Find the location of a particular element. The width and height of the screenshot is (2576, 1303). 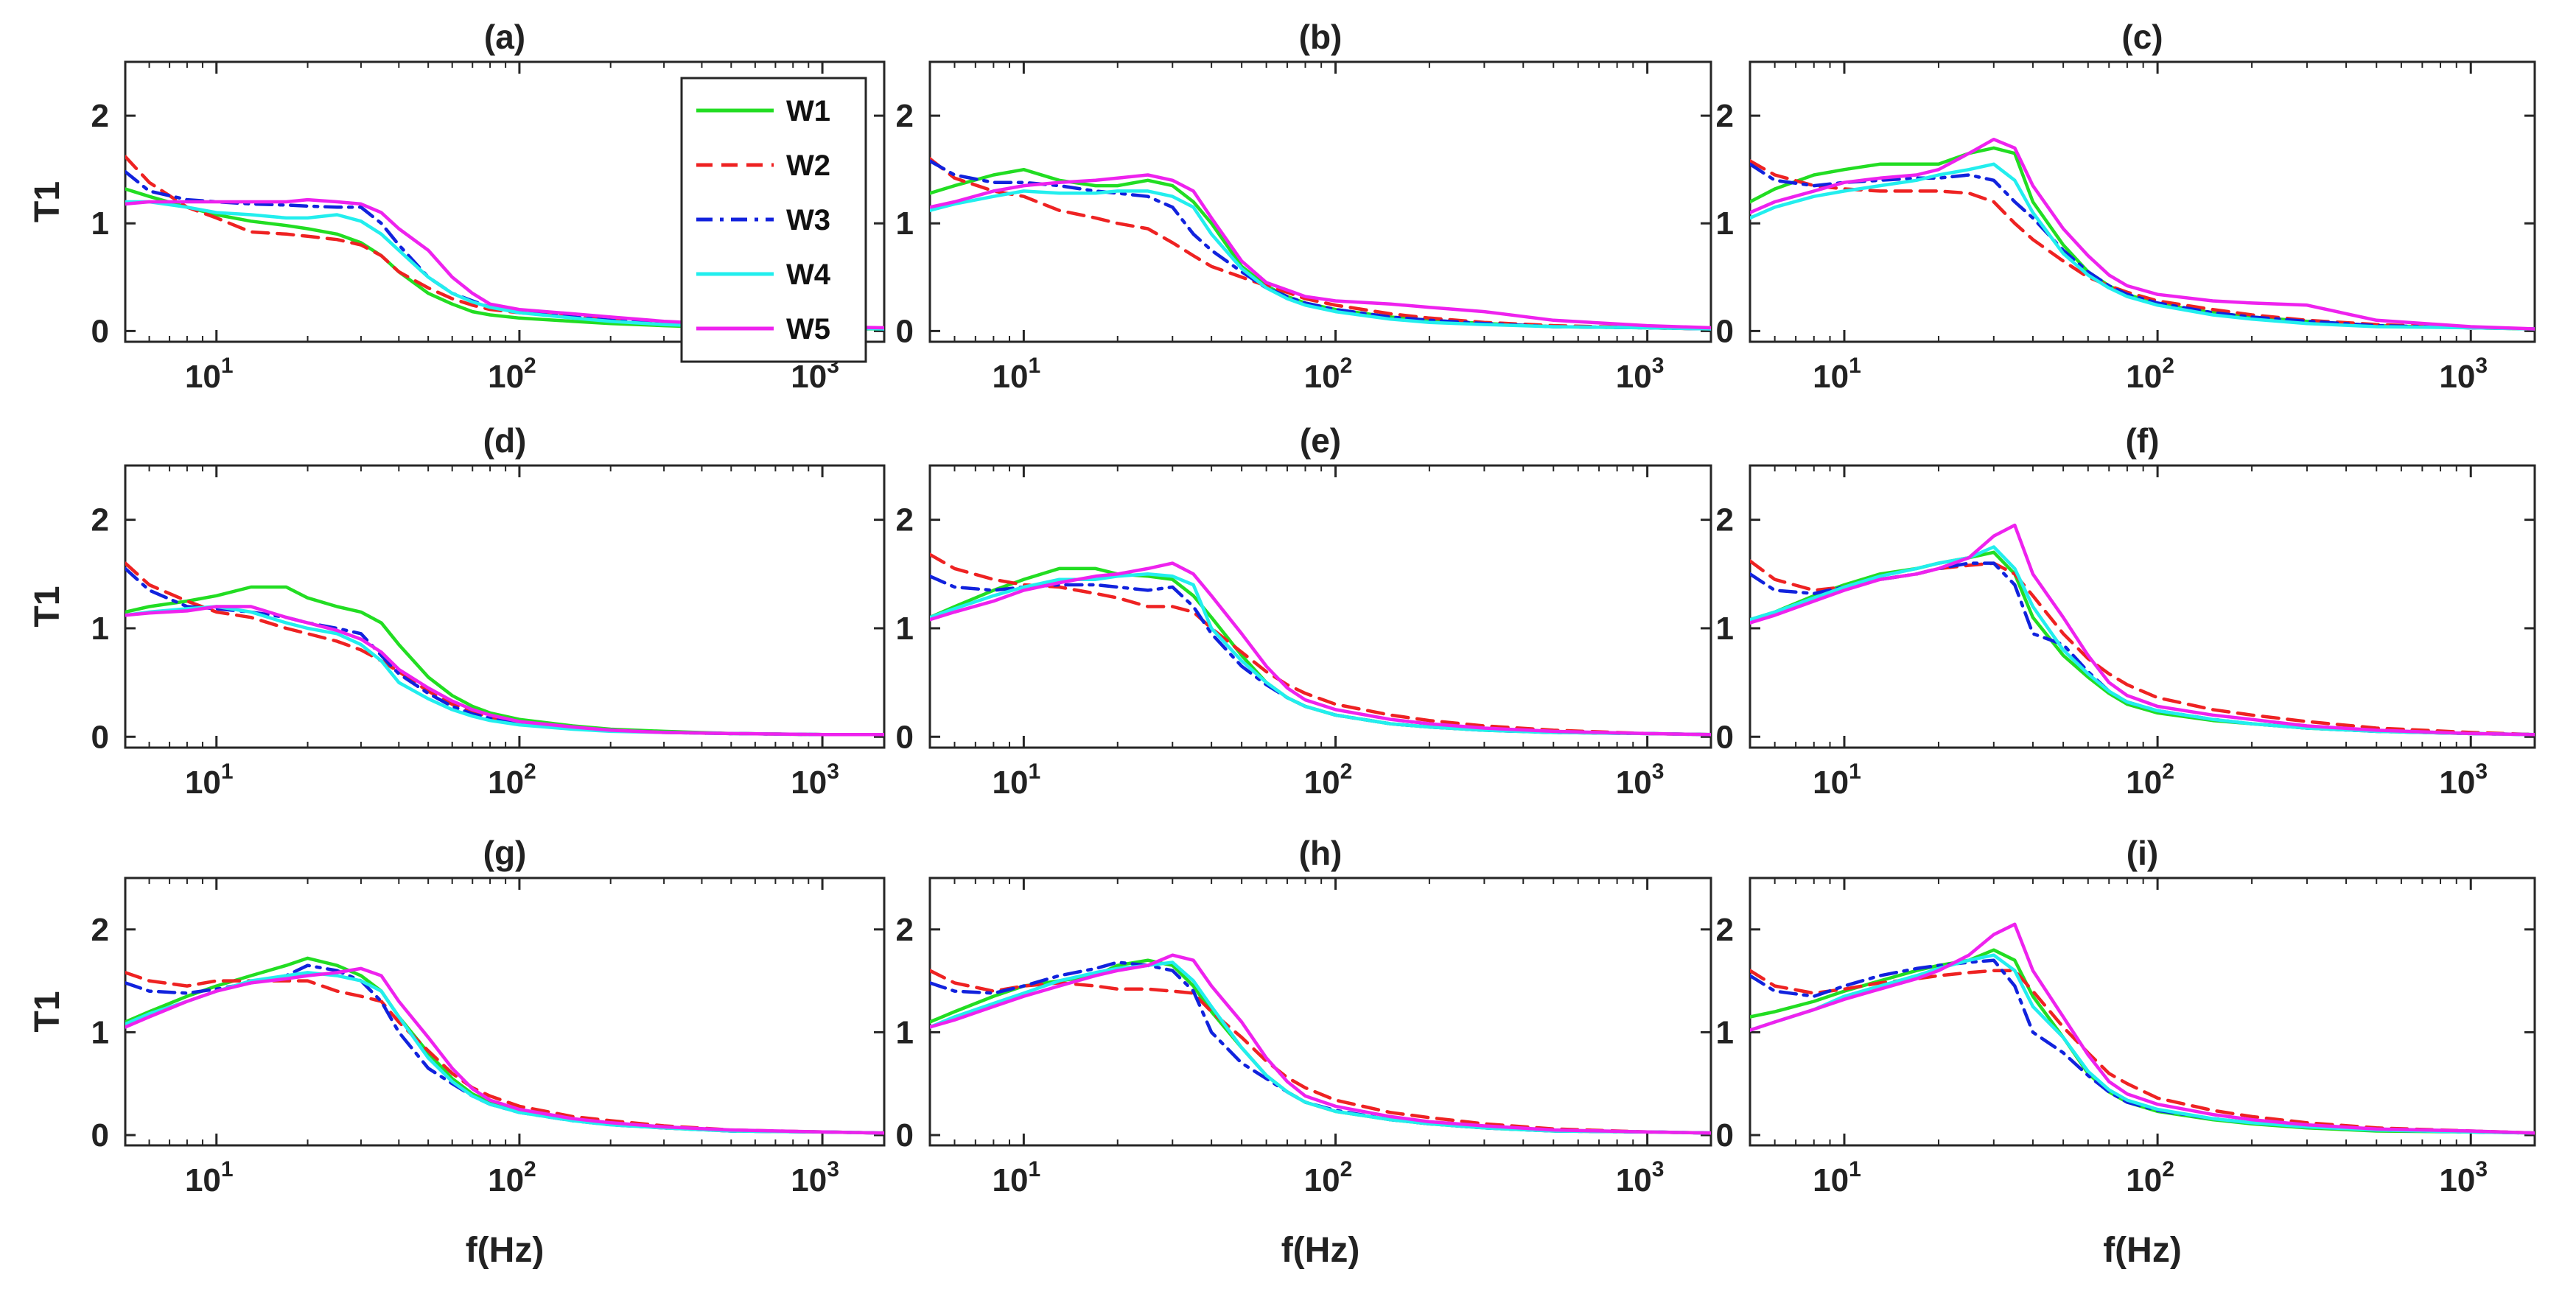

subplot-title: (e) is located at coordinates (1320, 440).